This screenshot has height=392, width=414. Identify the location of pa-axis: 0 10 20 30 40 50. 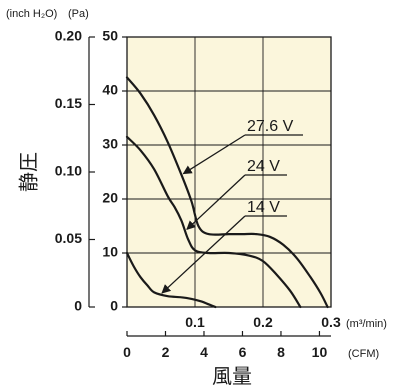
(114, 171).